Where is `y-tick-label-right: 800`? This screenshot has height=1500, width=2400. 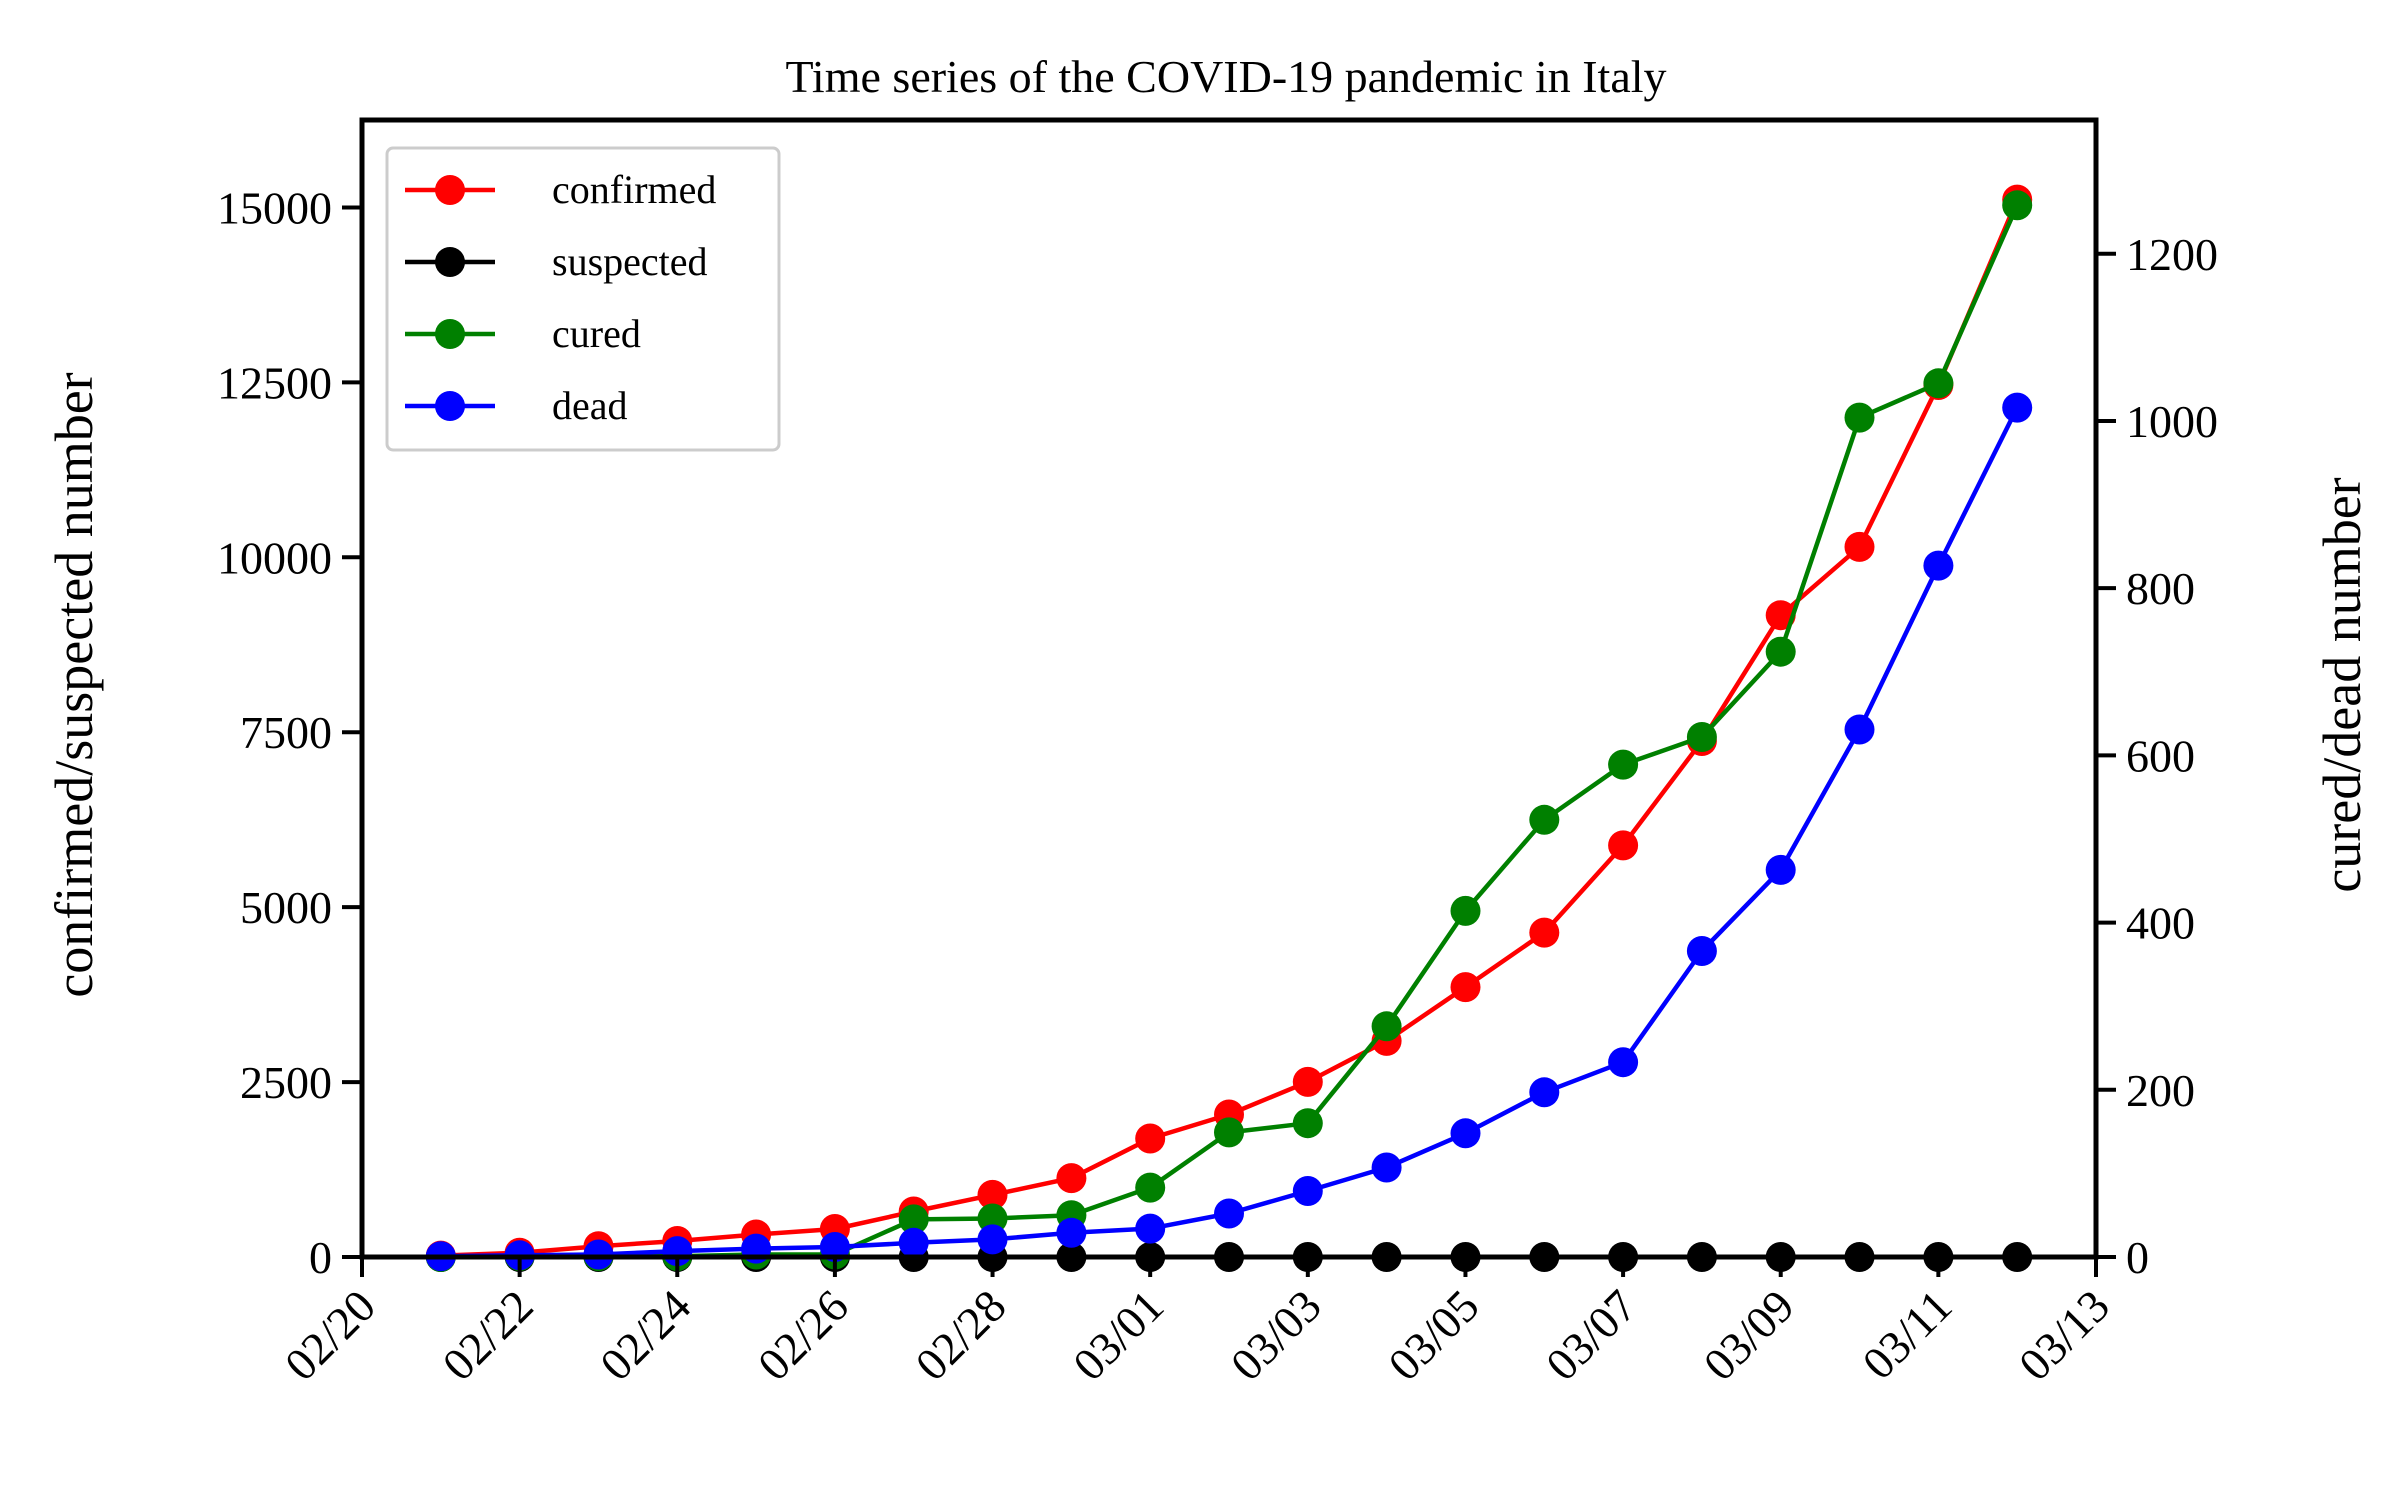 y-tick-label-right: 800 is located at coordinates (2160, 588).